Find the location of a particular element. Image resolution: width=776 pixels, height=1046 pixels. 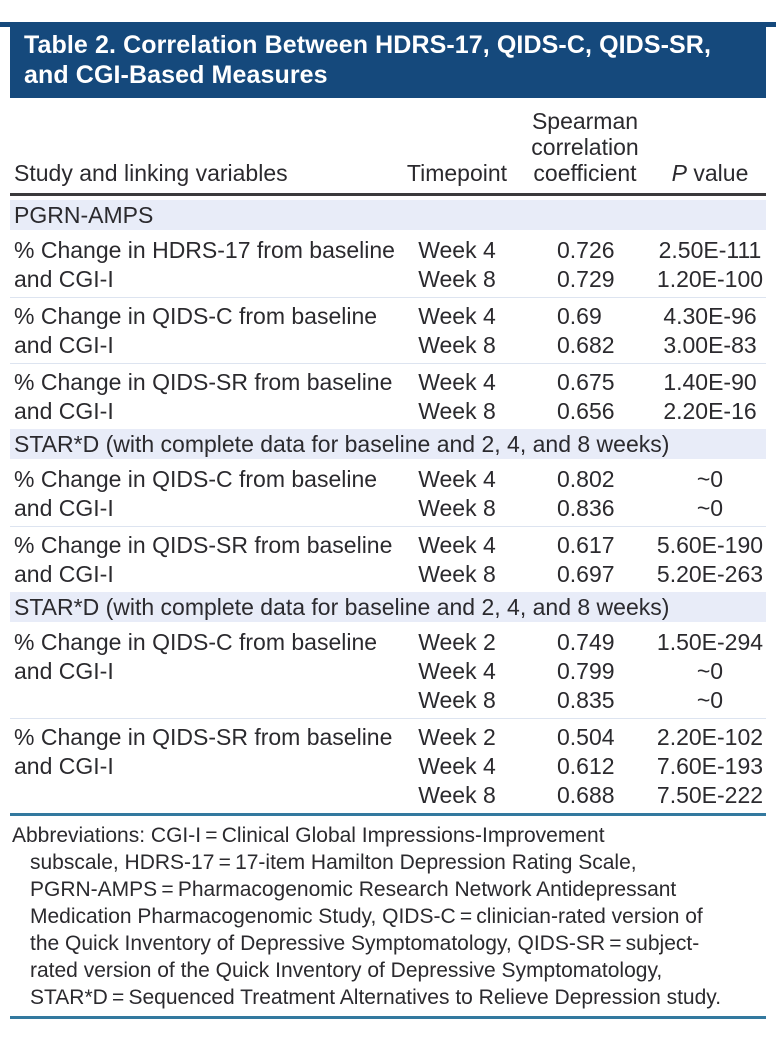

col-header-spearman-correlation-coefficient: Spearman correlation coefficient is located at coordinates (585, 147).